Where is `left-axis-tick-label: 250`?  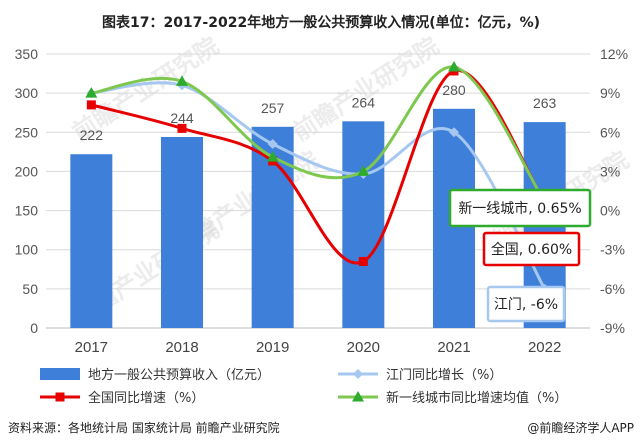
left-axis-tick-label: 250 is located at coordinates (27, 132).